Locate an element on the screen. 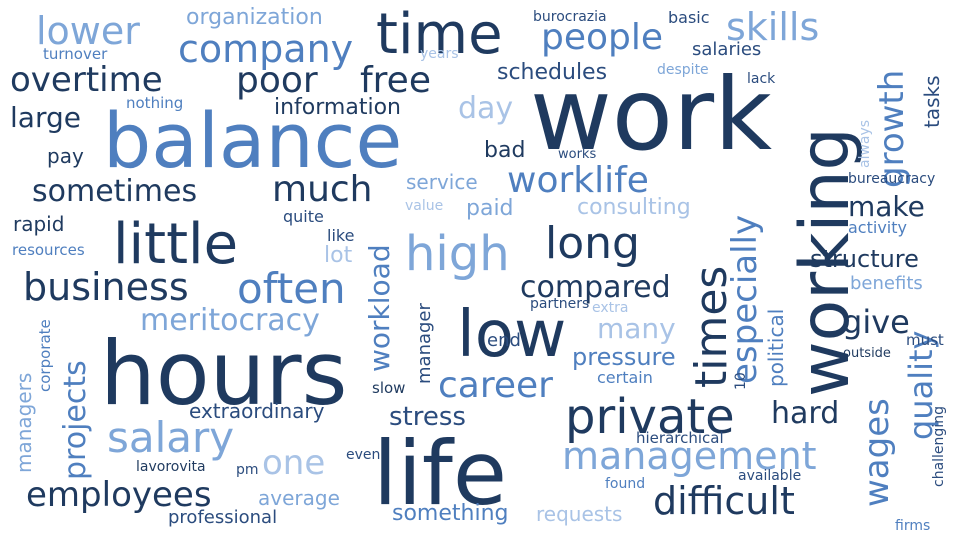  word-firms: firms is located at coordinates (913, 526).